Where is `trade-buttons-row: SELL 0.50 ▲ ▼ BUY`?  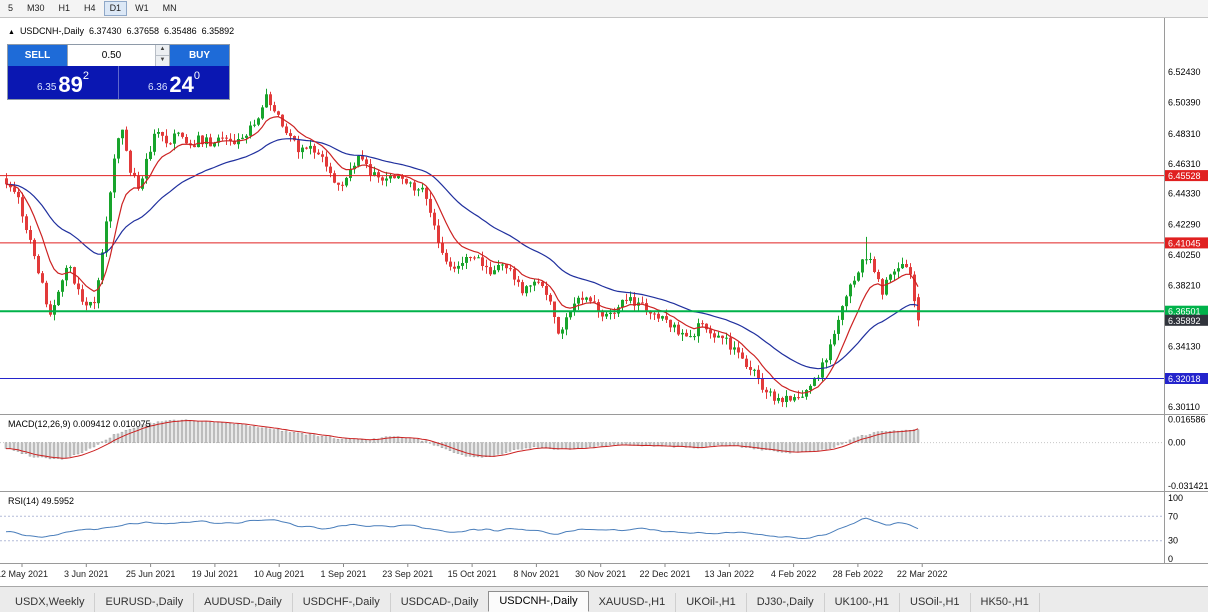
trade-buttons-row: SELL 0.50 ▲ ▼ BUY is located at coordinates (118, 55).